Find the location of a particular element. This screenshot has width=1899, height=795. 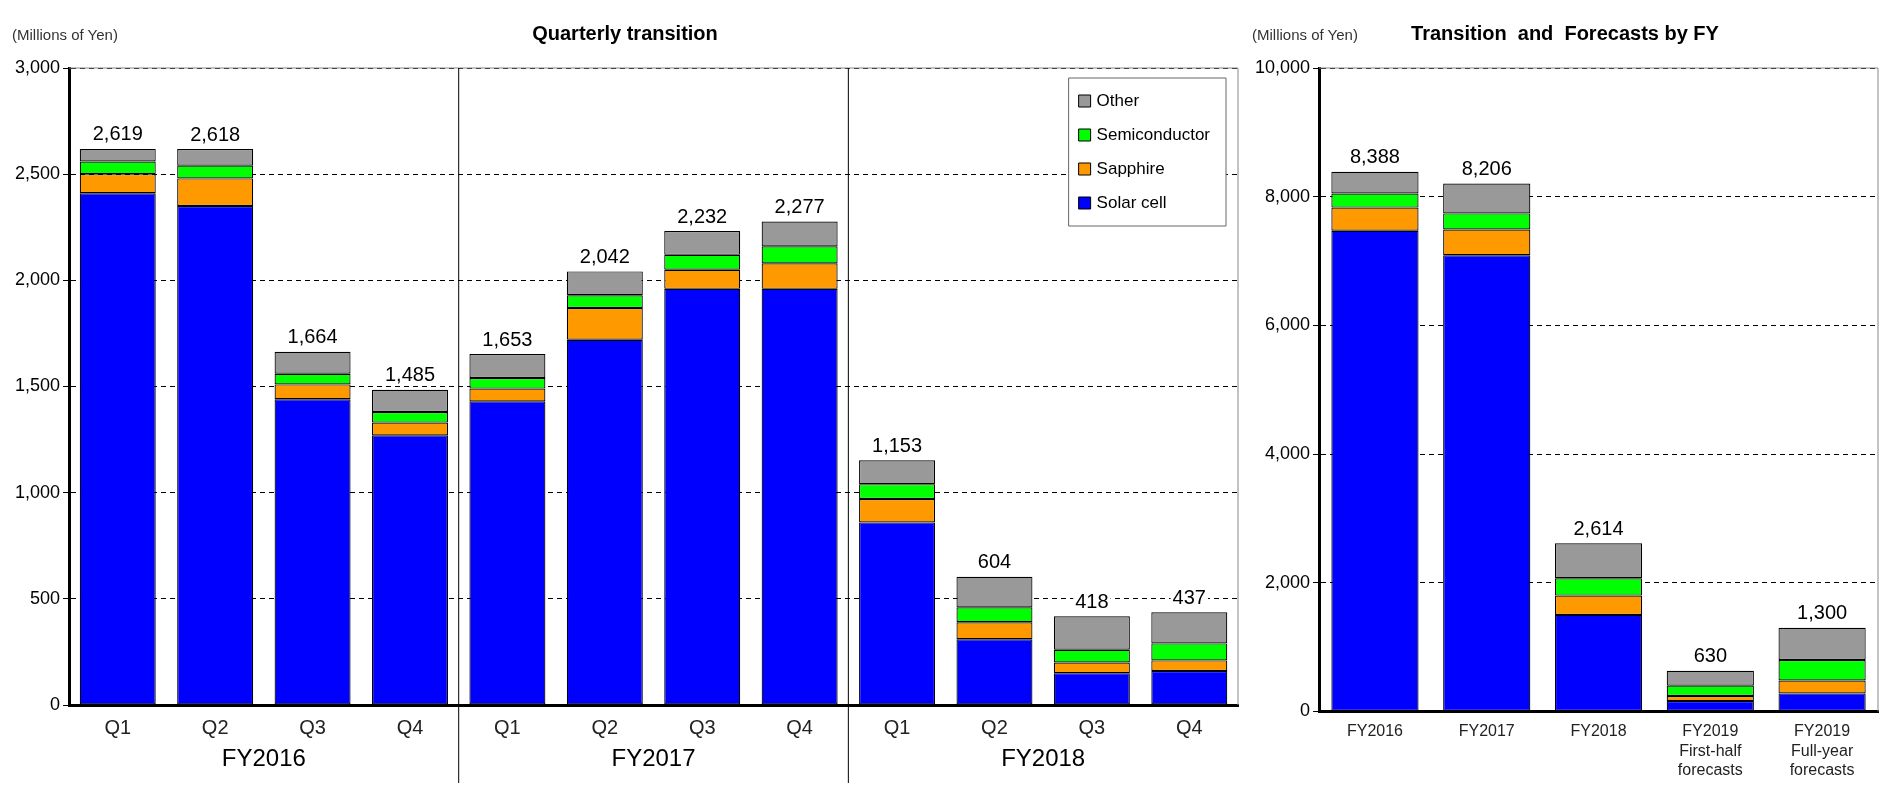

total-label: 1,664 is located at coordinates (312, 336).